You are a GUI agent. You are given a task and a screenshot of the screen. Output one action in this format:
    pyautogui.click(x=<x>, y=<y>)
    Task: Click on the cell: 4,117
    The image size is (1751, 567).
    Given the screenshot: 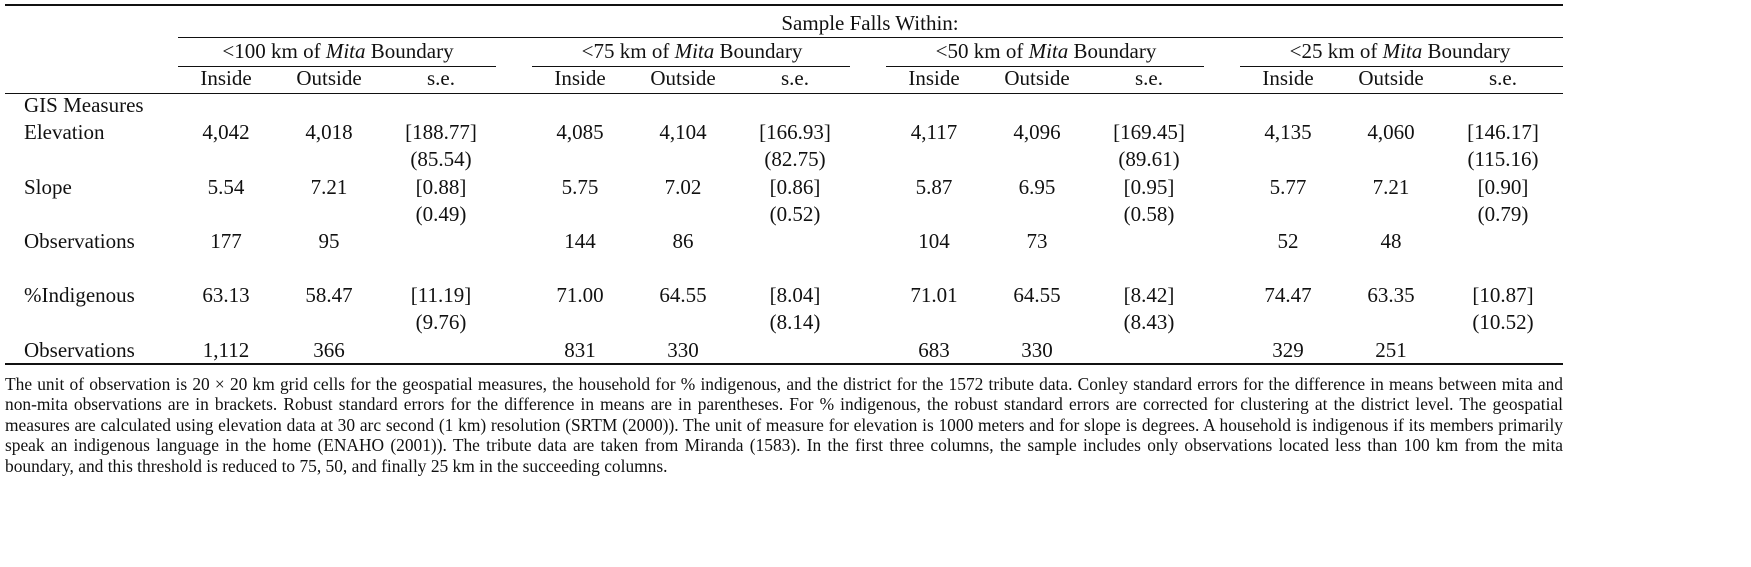 What is the action you would take?
    pyautogui.click(x=934, y=132)
    